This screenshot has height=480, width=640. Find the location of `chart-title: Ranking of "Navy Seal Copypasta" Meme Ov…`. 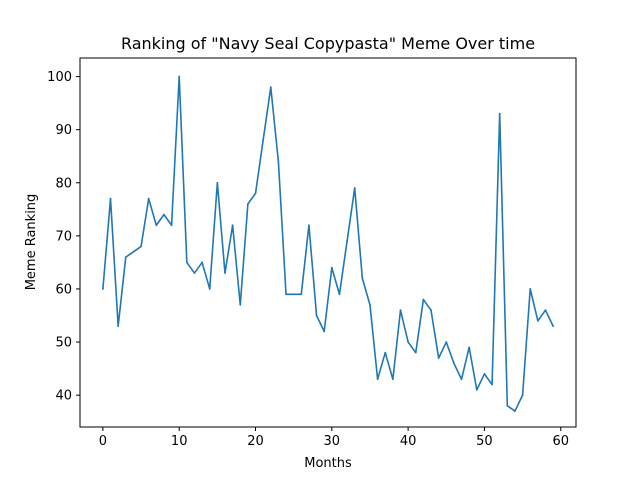

chart-title: Ranking of "Navy Seal Copypasta" Meme Ov… is located at coordinates (328, 43).